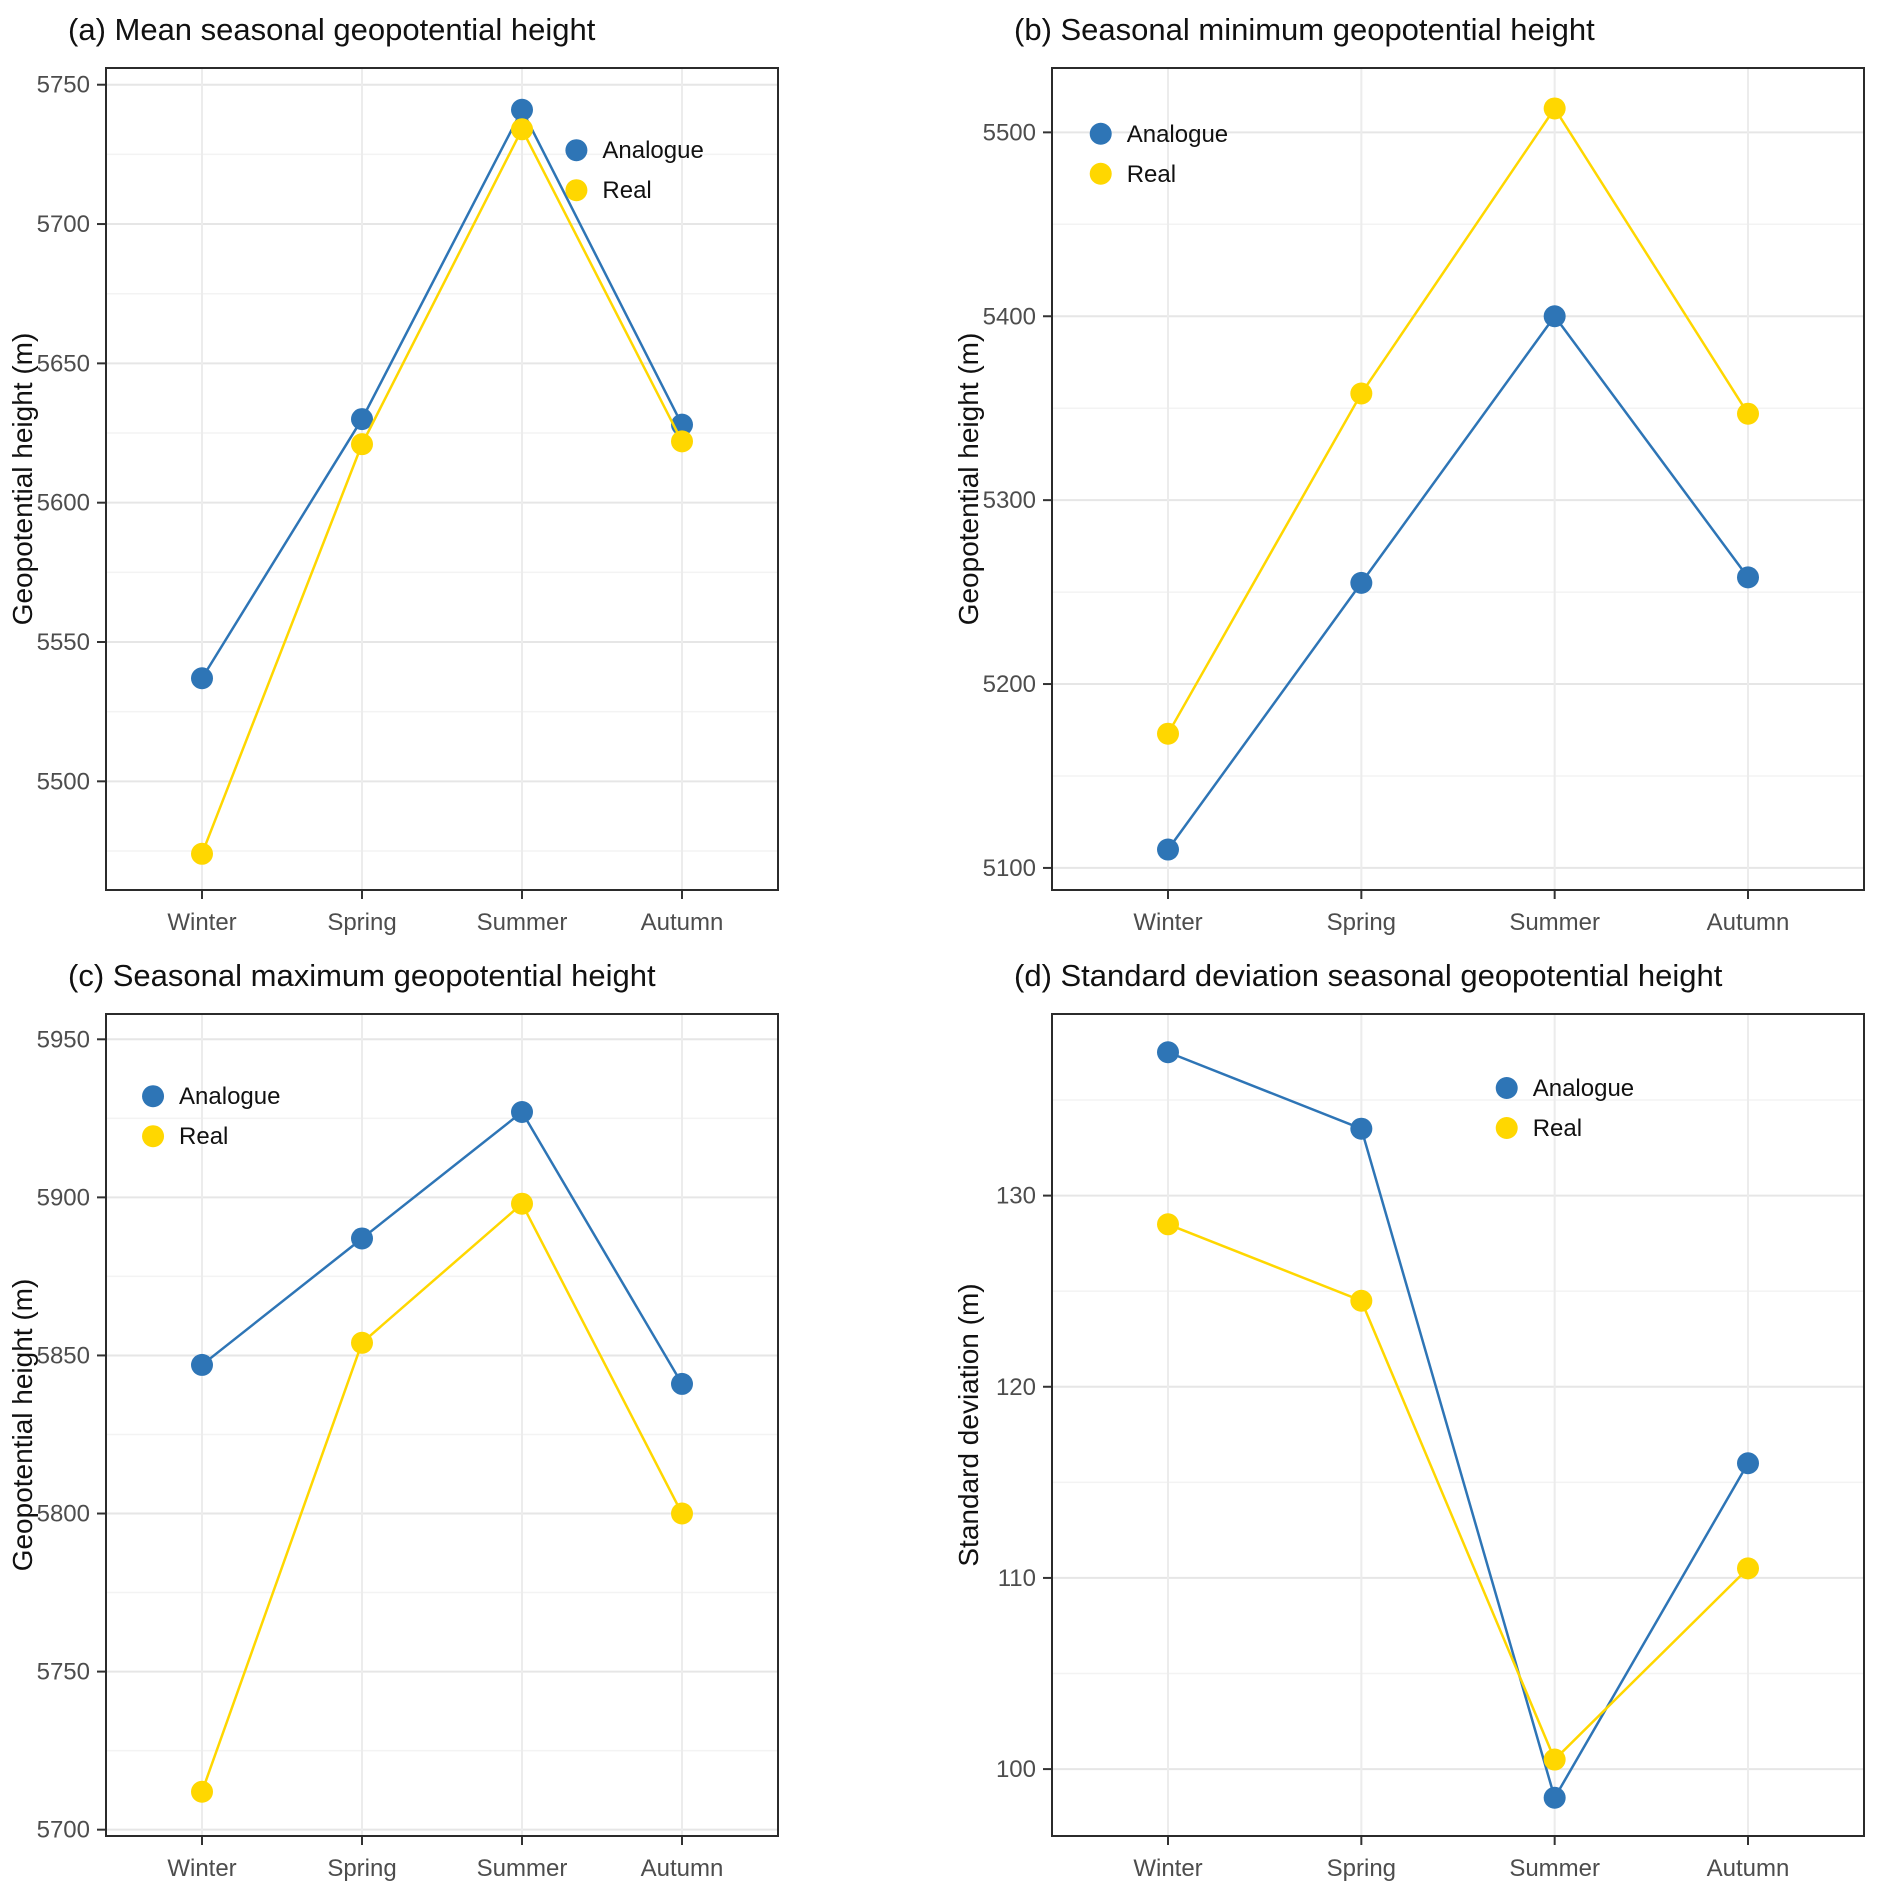 This screenshot has height=1892, width=1892. Describe the element at coordinates (1016, 1196) in the screenshot. I see `y-tick-label: 130` at that location.